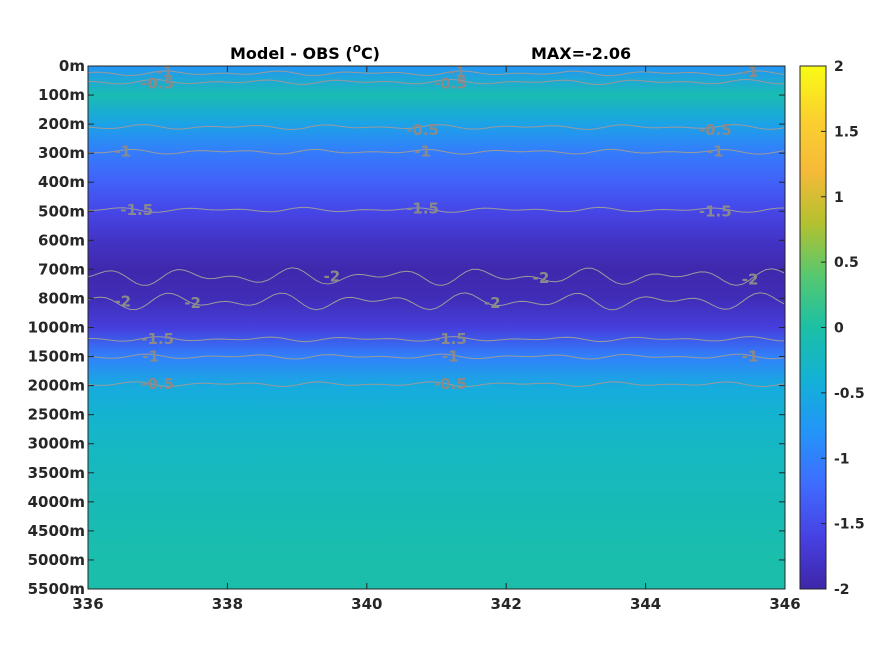 The height and width of the screenshot is (656, 875). Describe the element at coordinates (645, 604) in the screenshot. I see `x-tick-label: 344` at that location.